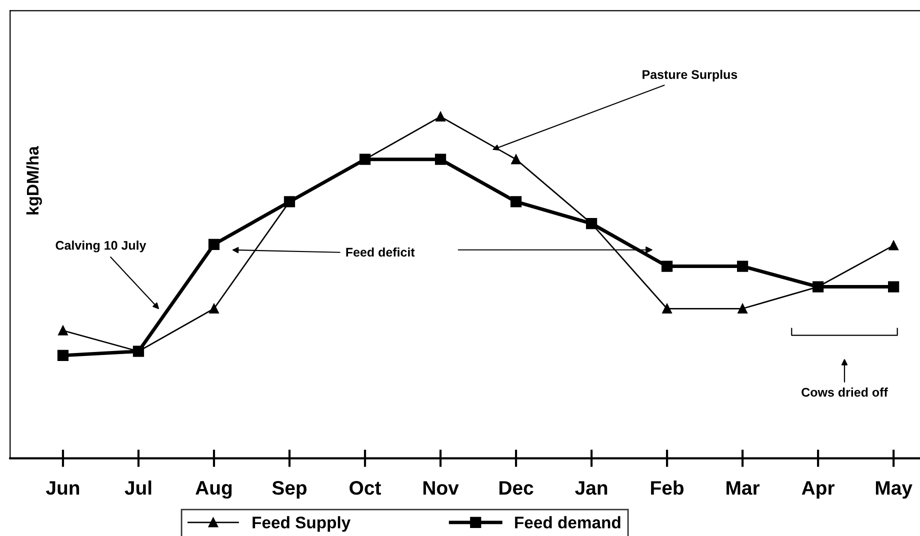 The image size is (920, 536). What do you see at coordinates (365, 488) in the screenshot?
I see `x-tick-label: Oct` at bounding box center [365, 488].